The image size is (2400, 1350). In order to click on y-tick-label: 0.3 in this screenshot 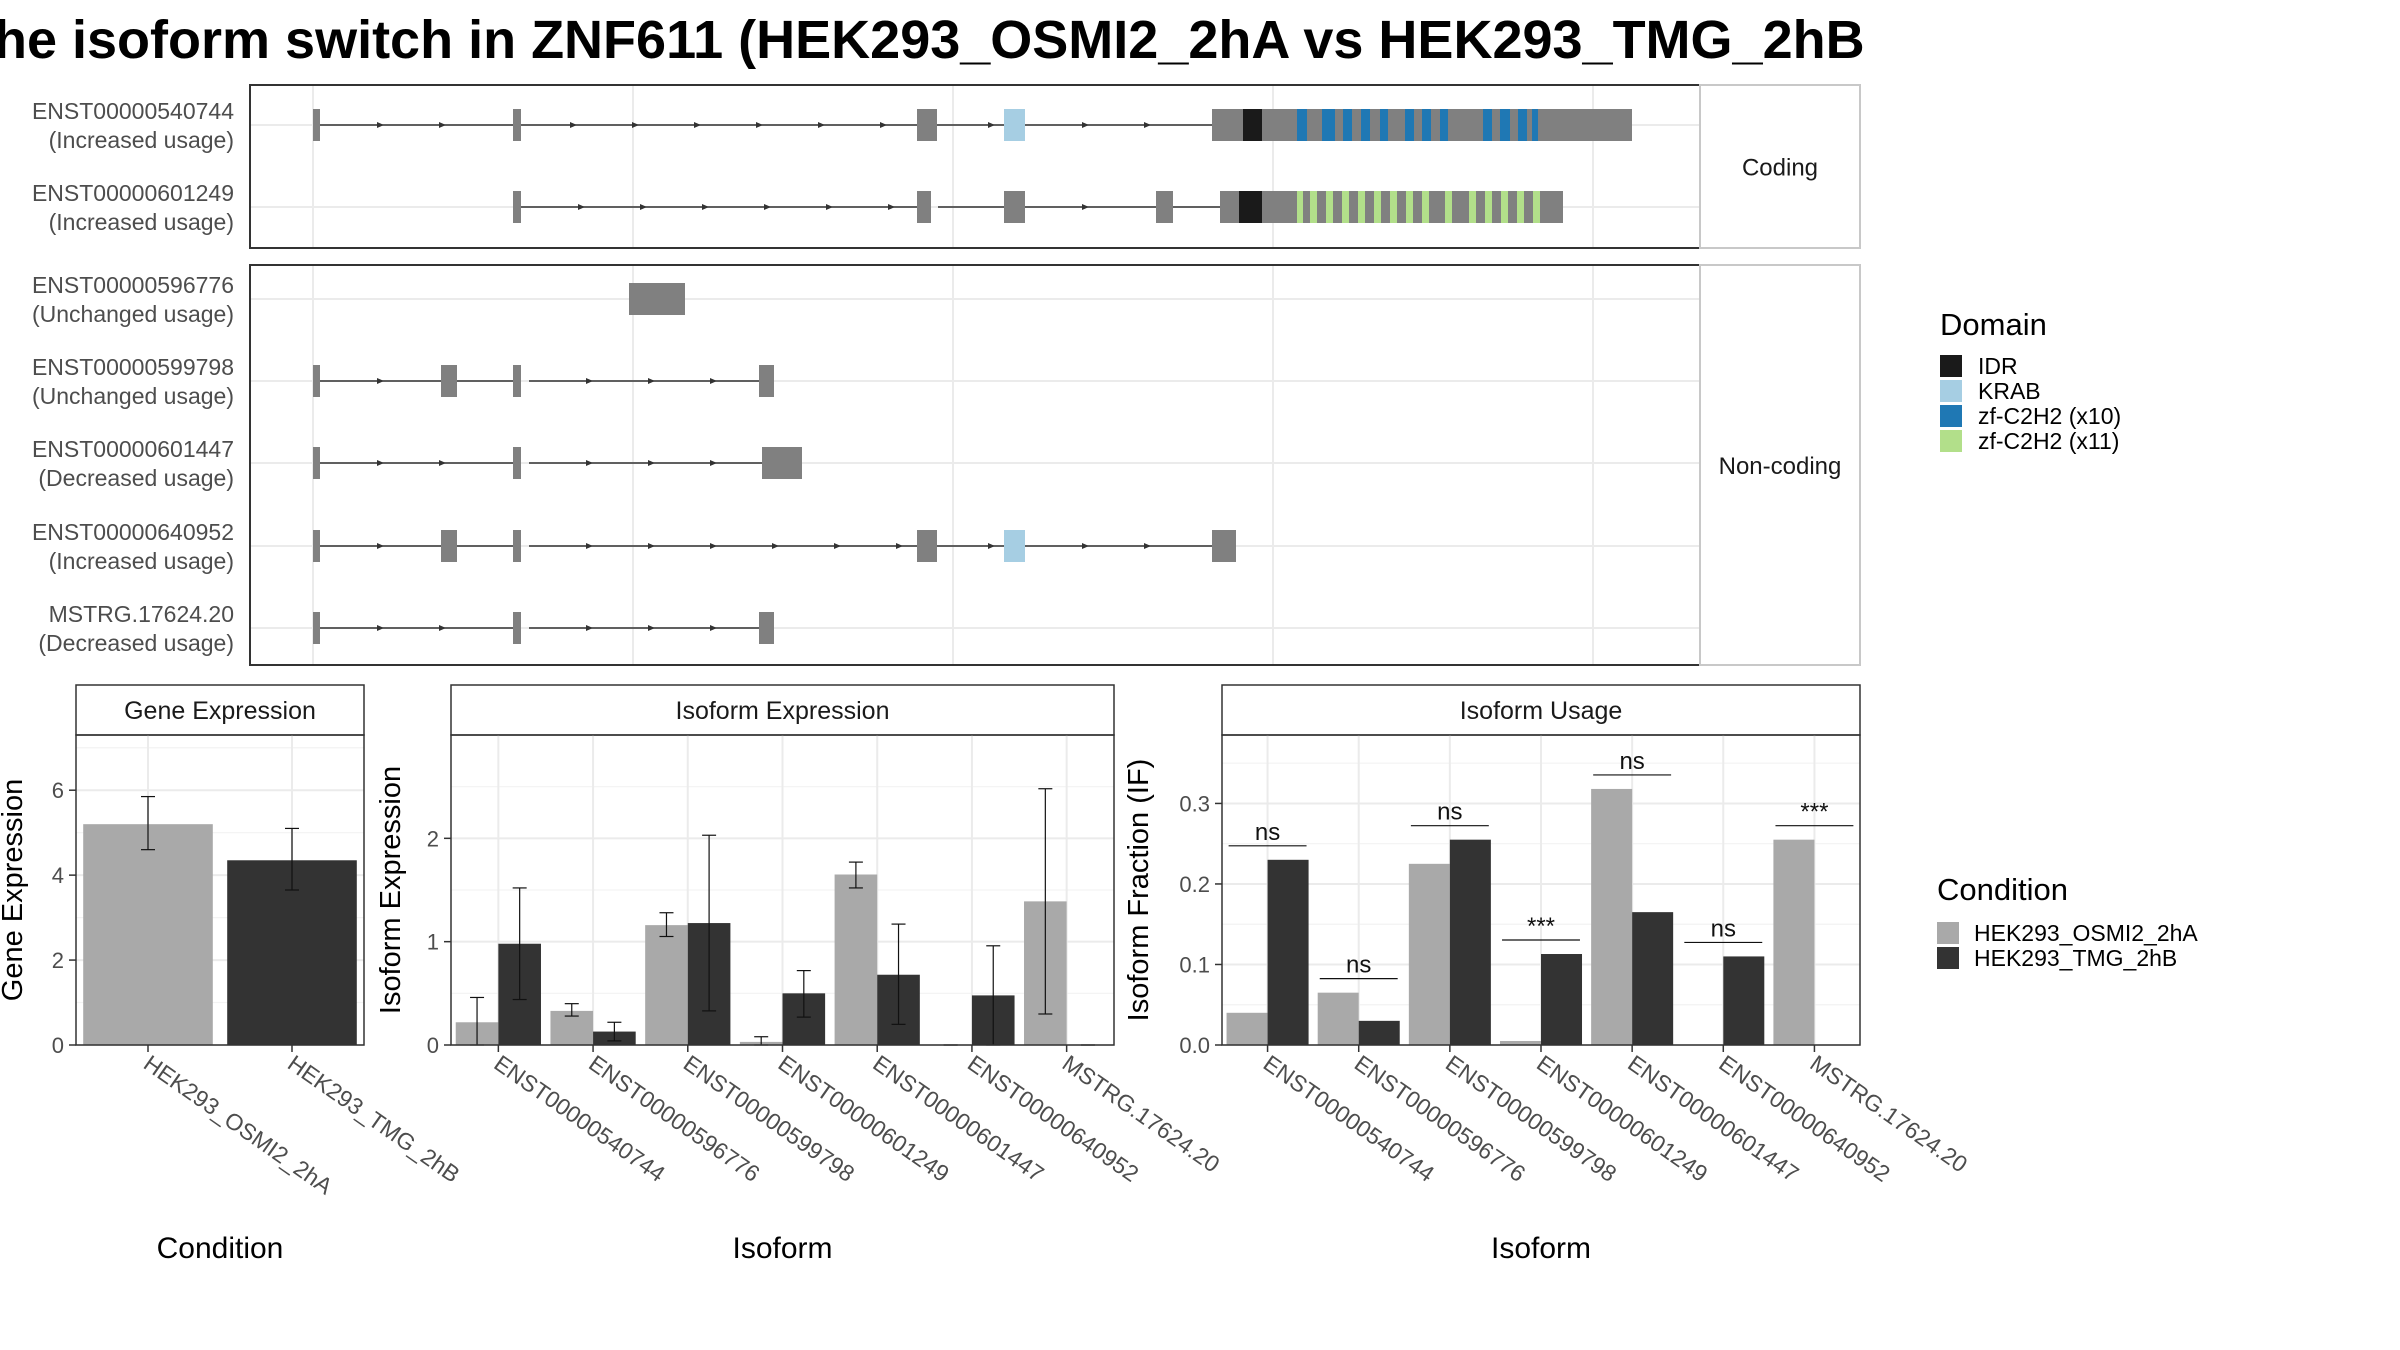, I will do `click(1194, 803)`.